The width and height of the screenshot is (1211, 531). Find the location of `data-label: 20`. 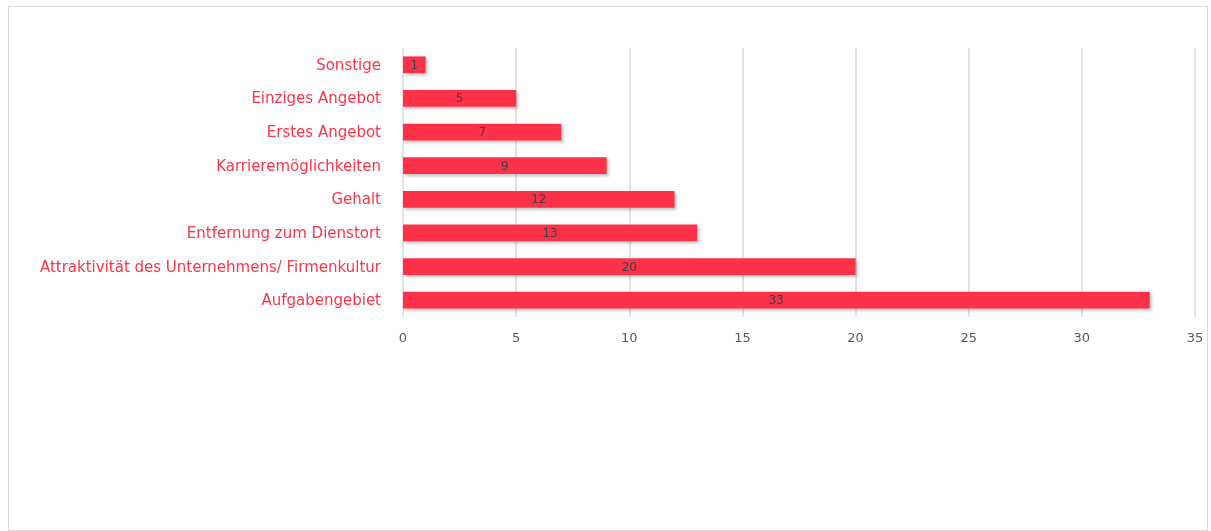

data-label: 20 is located at coordinates (629, 266).